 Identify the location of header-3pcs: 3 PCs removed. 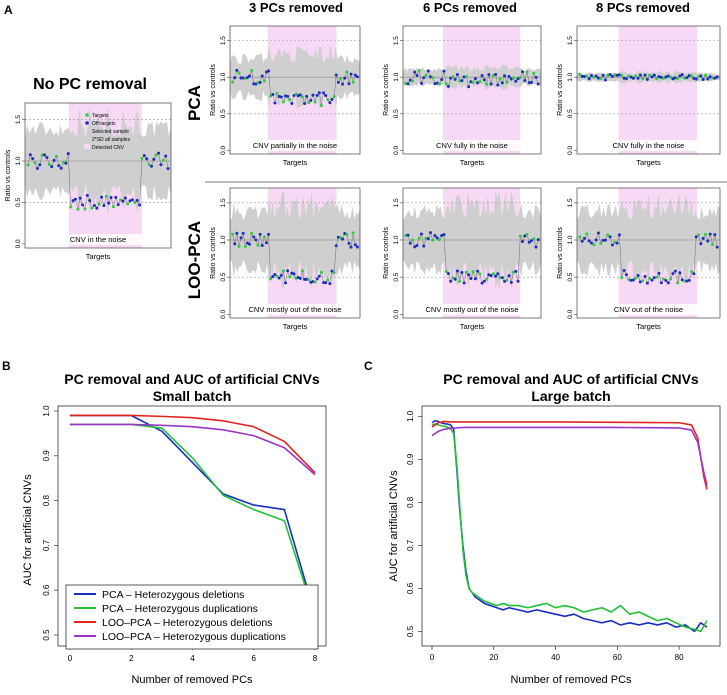
(296, 7).